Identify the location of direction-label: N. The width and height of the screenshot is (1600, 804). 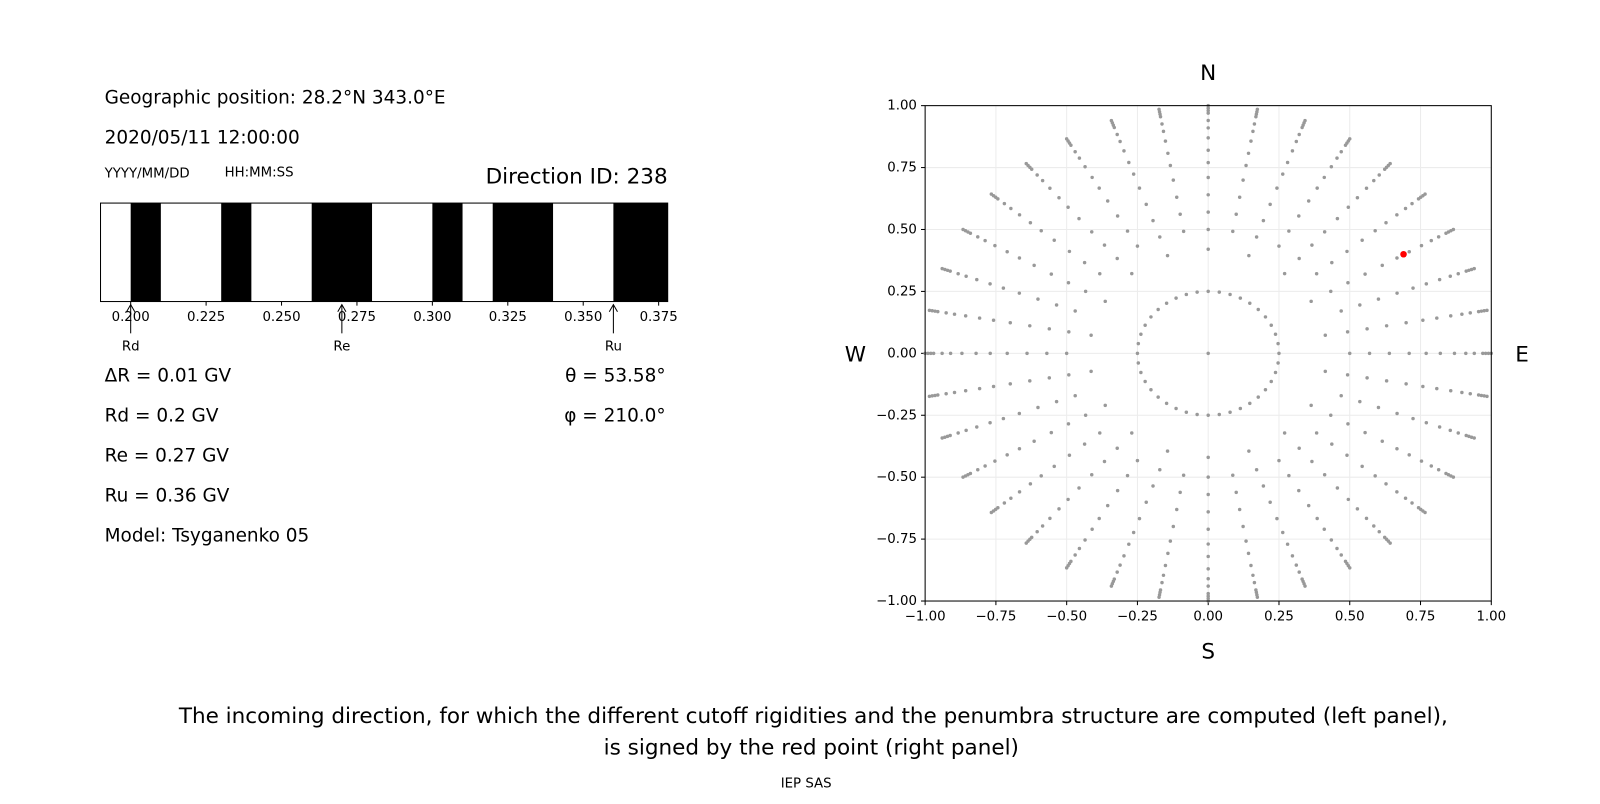
(1208, 73).